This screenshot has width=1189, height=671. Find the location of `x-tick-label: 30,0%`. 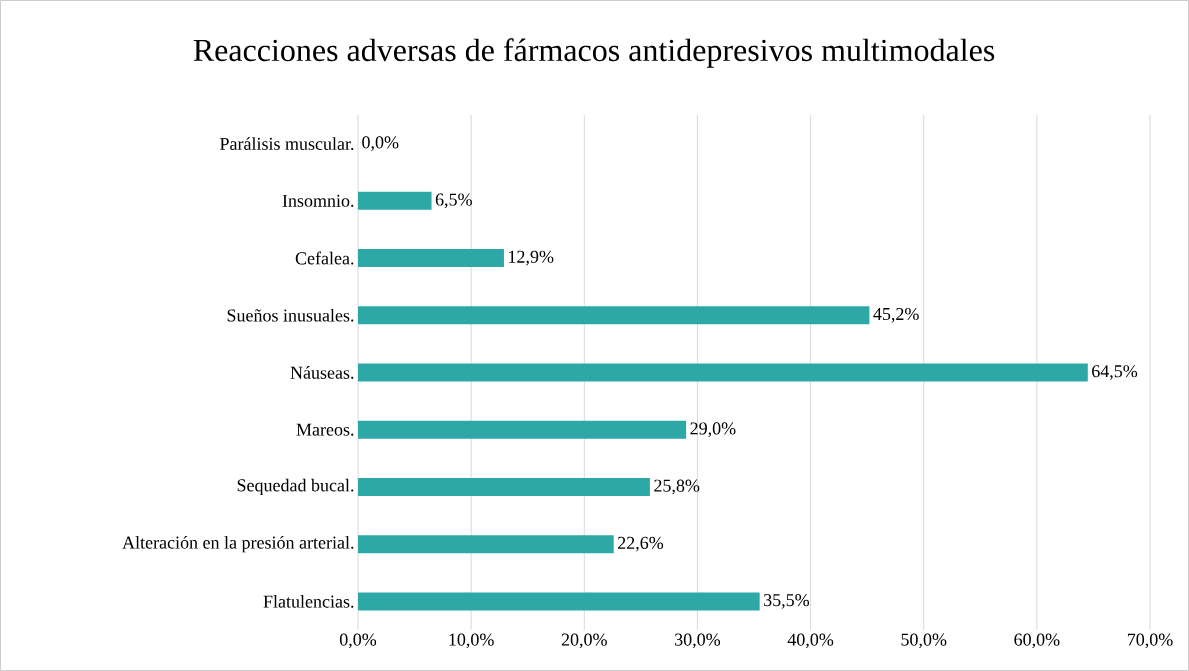

x-tick-label: 30,0% is located at coordinates (698, 641).